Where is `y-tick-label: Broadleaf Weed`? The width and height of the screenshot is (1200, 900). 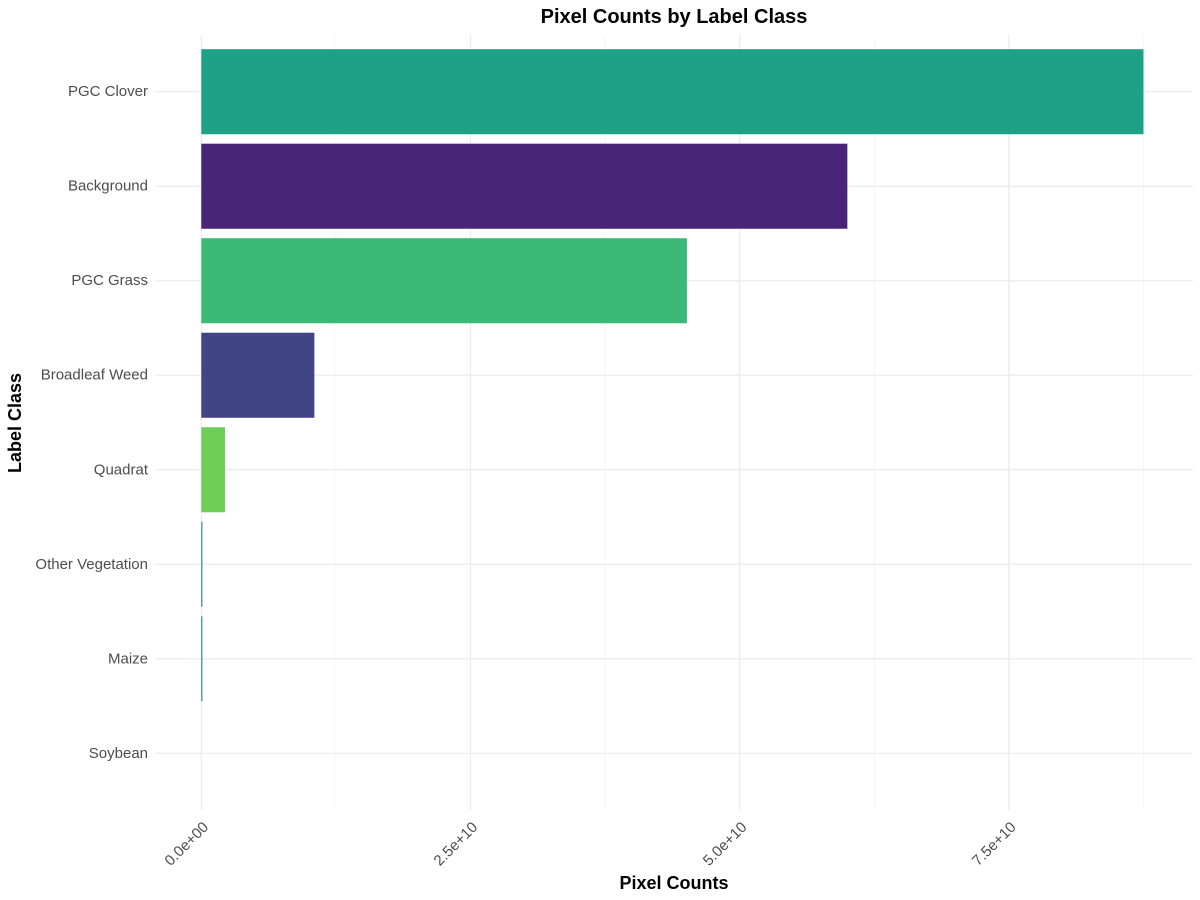
y-tick-label: Broadleaf Weed is located at coordinates (94, 375).